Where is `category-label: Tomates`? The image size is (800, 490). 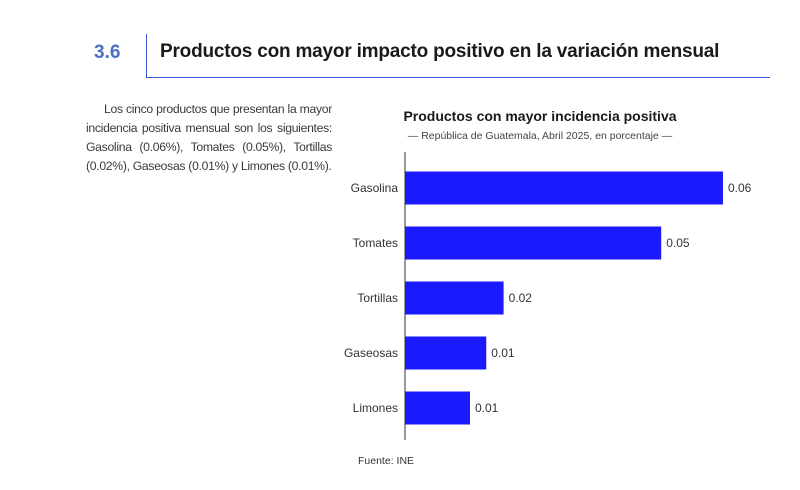 category-label: Tomates is located at coordinates (375, 243).